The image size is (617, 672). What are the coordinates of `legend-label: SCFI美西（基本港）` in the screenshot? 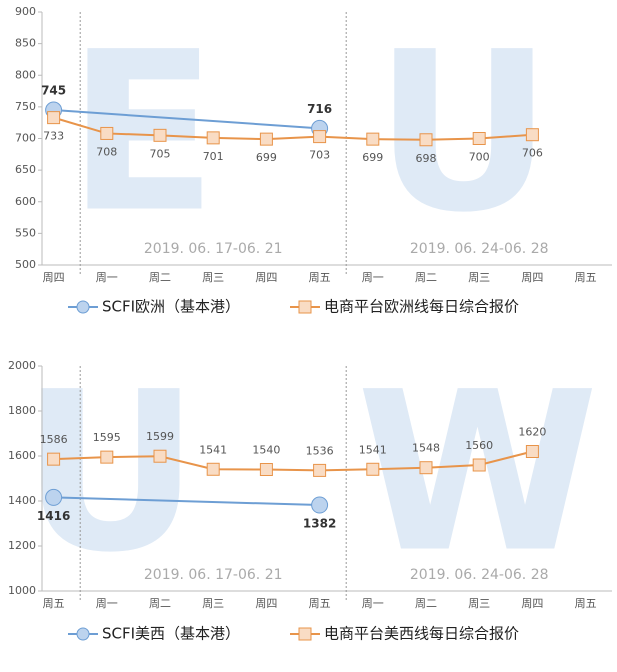 It's located at (171, 634).